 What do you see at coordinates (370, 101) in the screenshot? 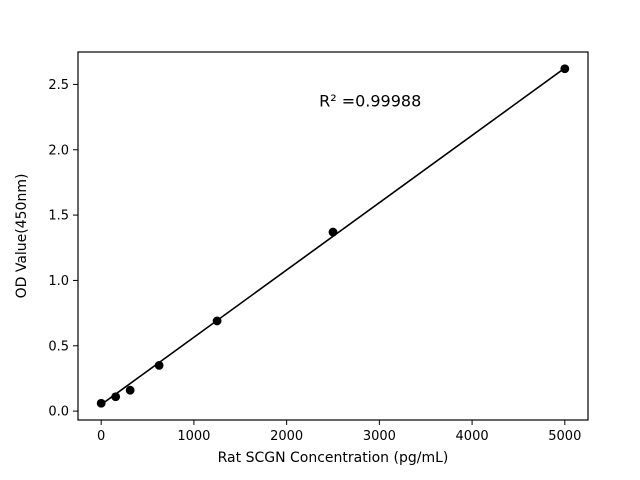
I see `r-squared-annotation: R² =0.99988` at bounding box center [370, 101].